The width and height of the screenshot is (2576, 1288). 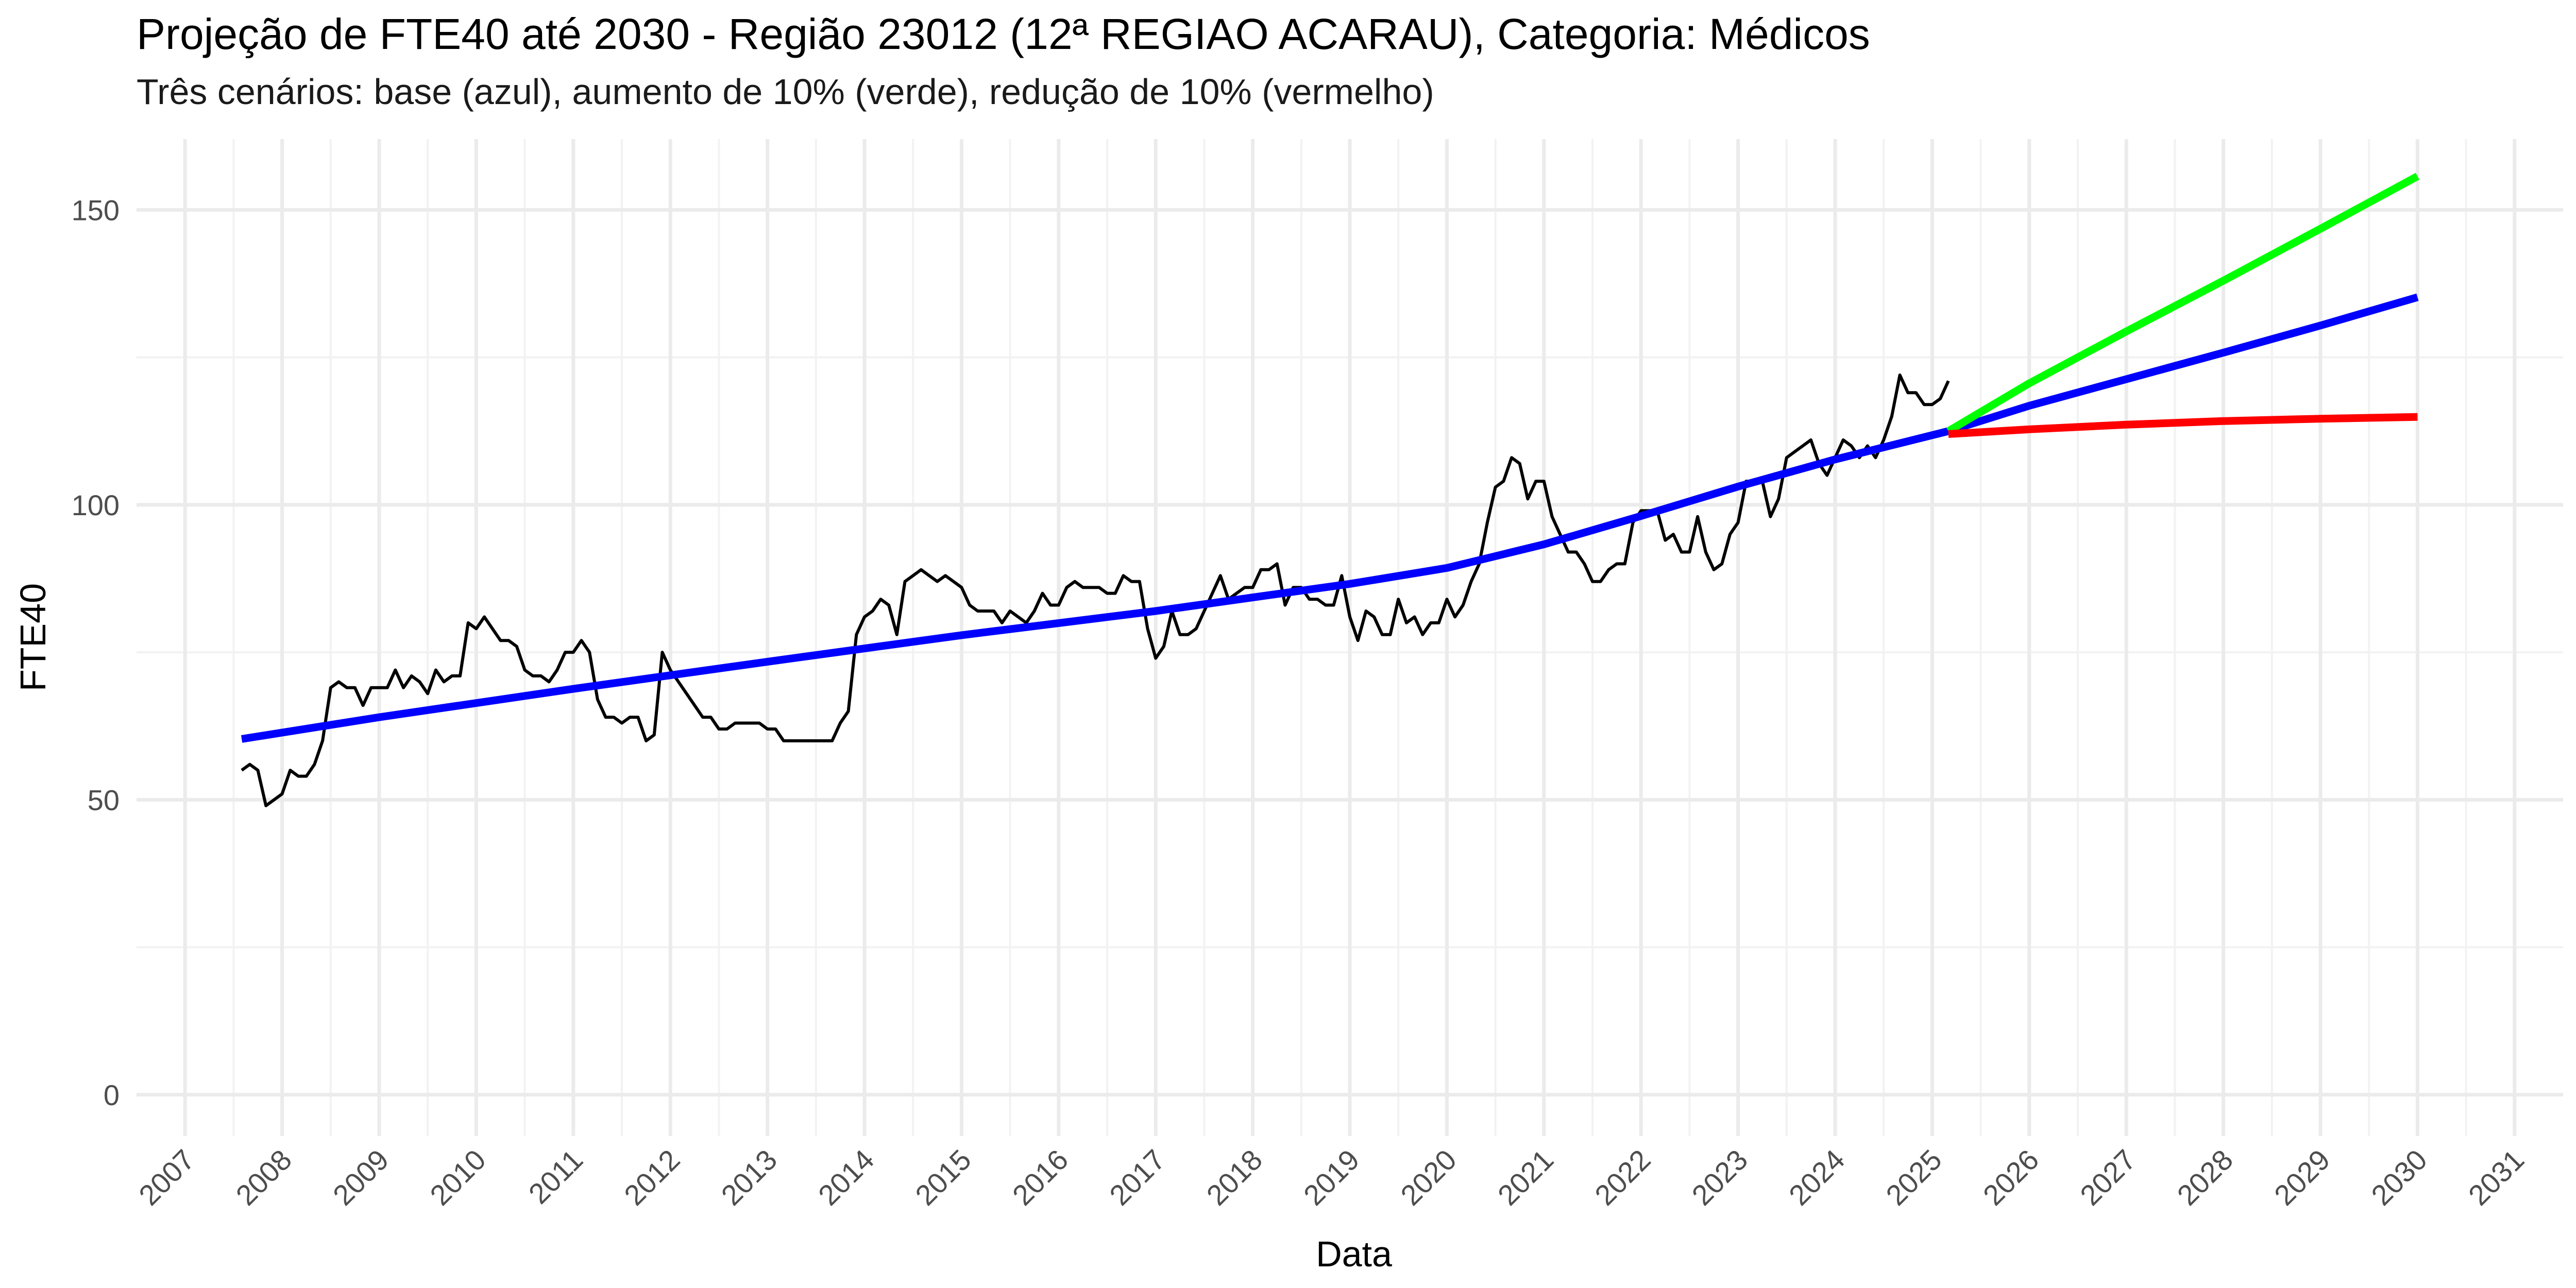 What do you see at coordinates (263, 1177) in the screenshot?
I see `x-tick-label: 2008` at bounding box center [263, 1177].